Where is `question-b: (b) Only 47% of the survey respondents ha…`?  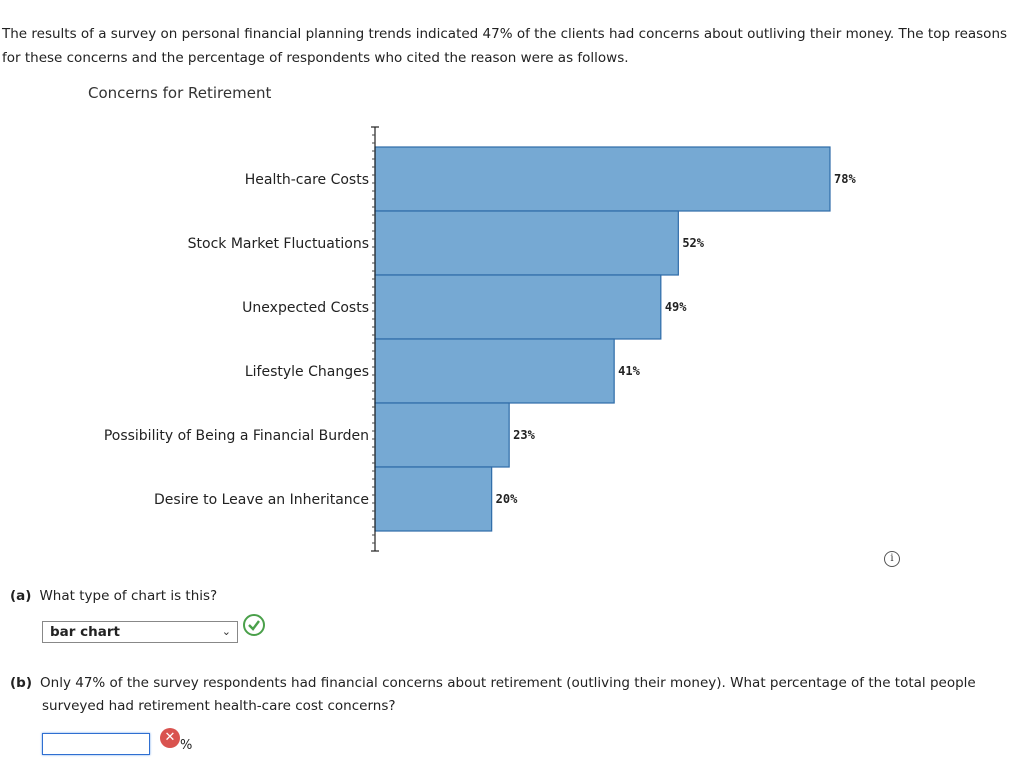
question-b: (b) Only 47% of the survey respondents ha… is located at coordinates (510, 695).